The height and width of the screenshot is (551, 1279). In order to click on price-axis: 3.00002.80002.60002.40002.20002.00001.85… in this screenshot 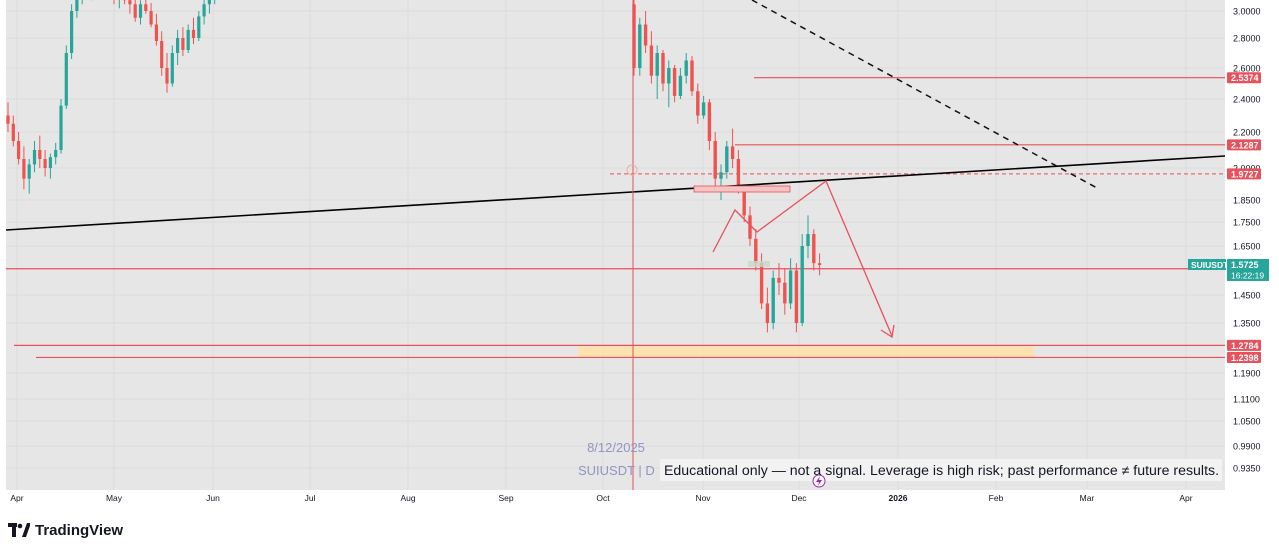, I will do `click(1228, 240)`.